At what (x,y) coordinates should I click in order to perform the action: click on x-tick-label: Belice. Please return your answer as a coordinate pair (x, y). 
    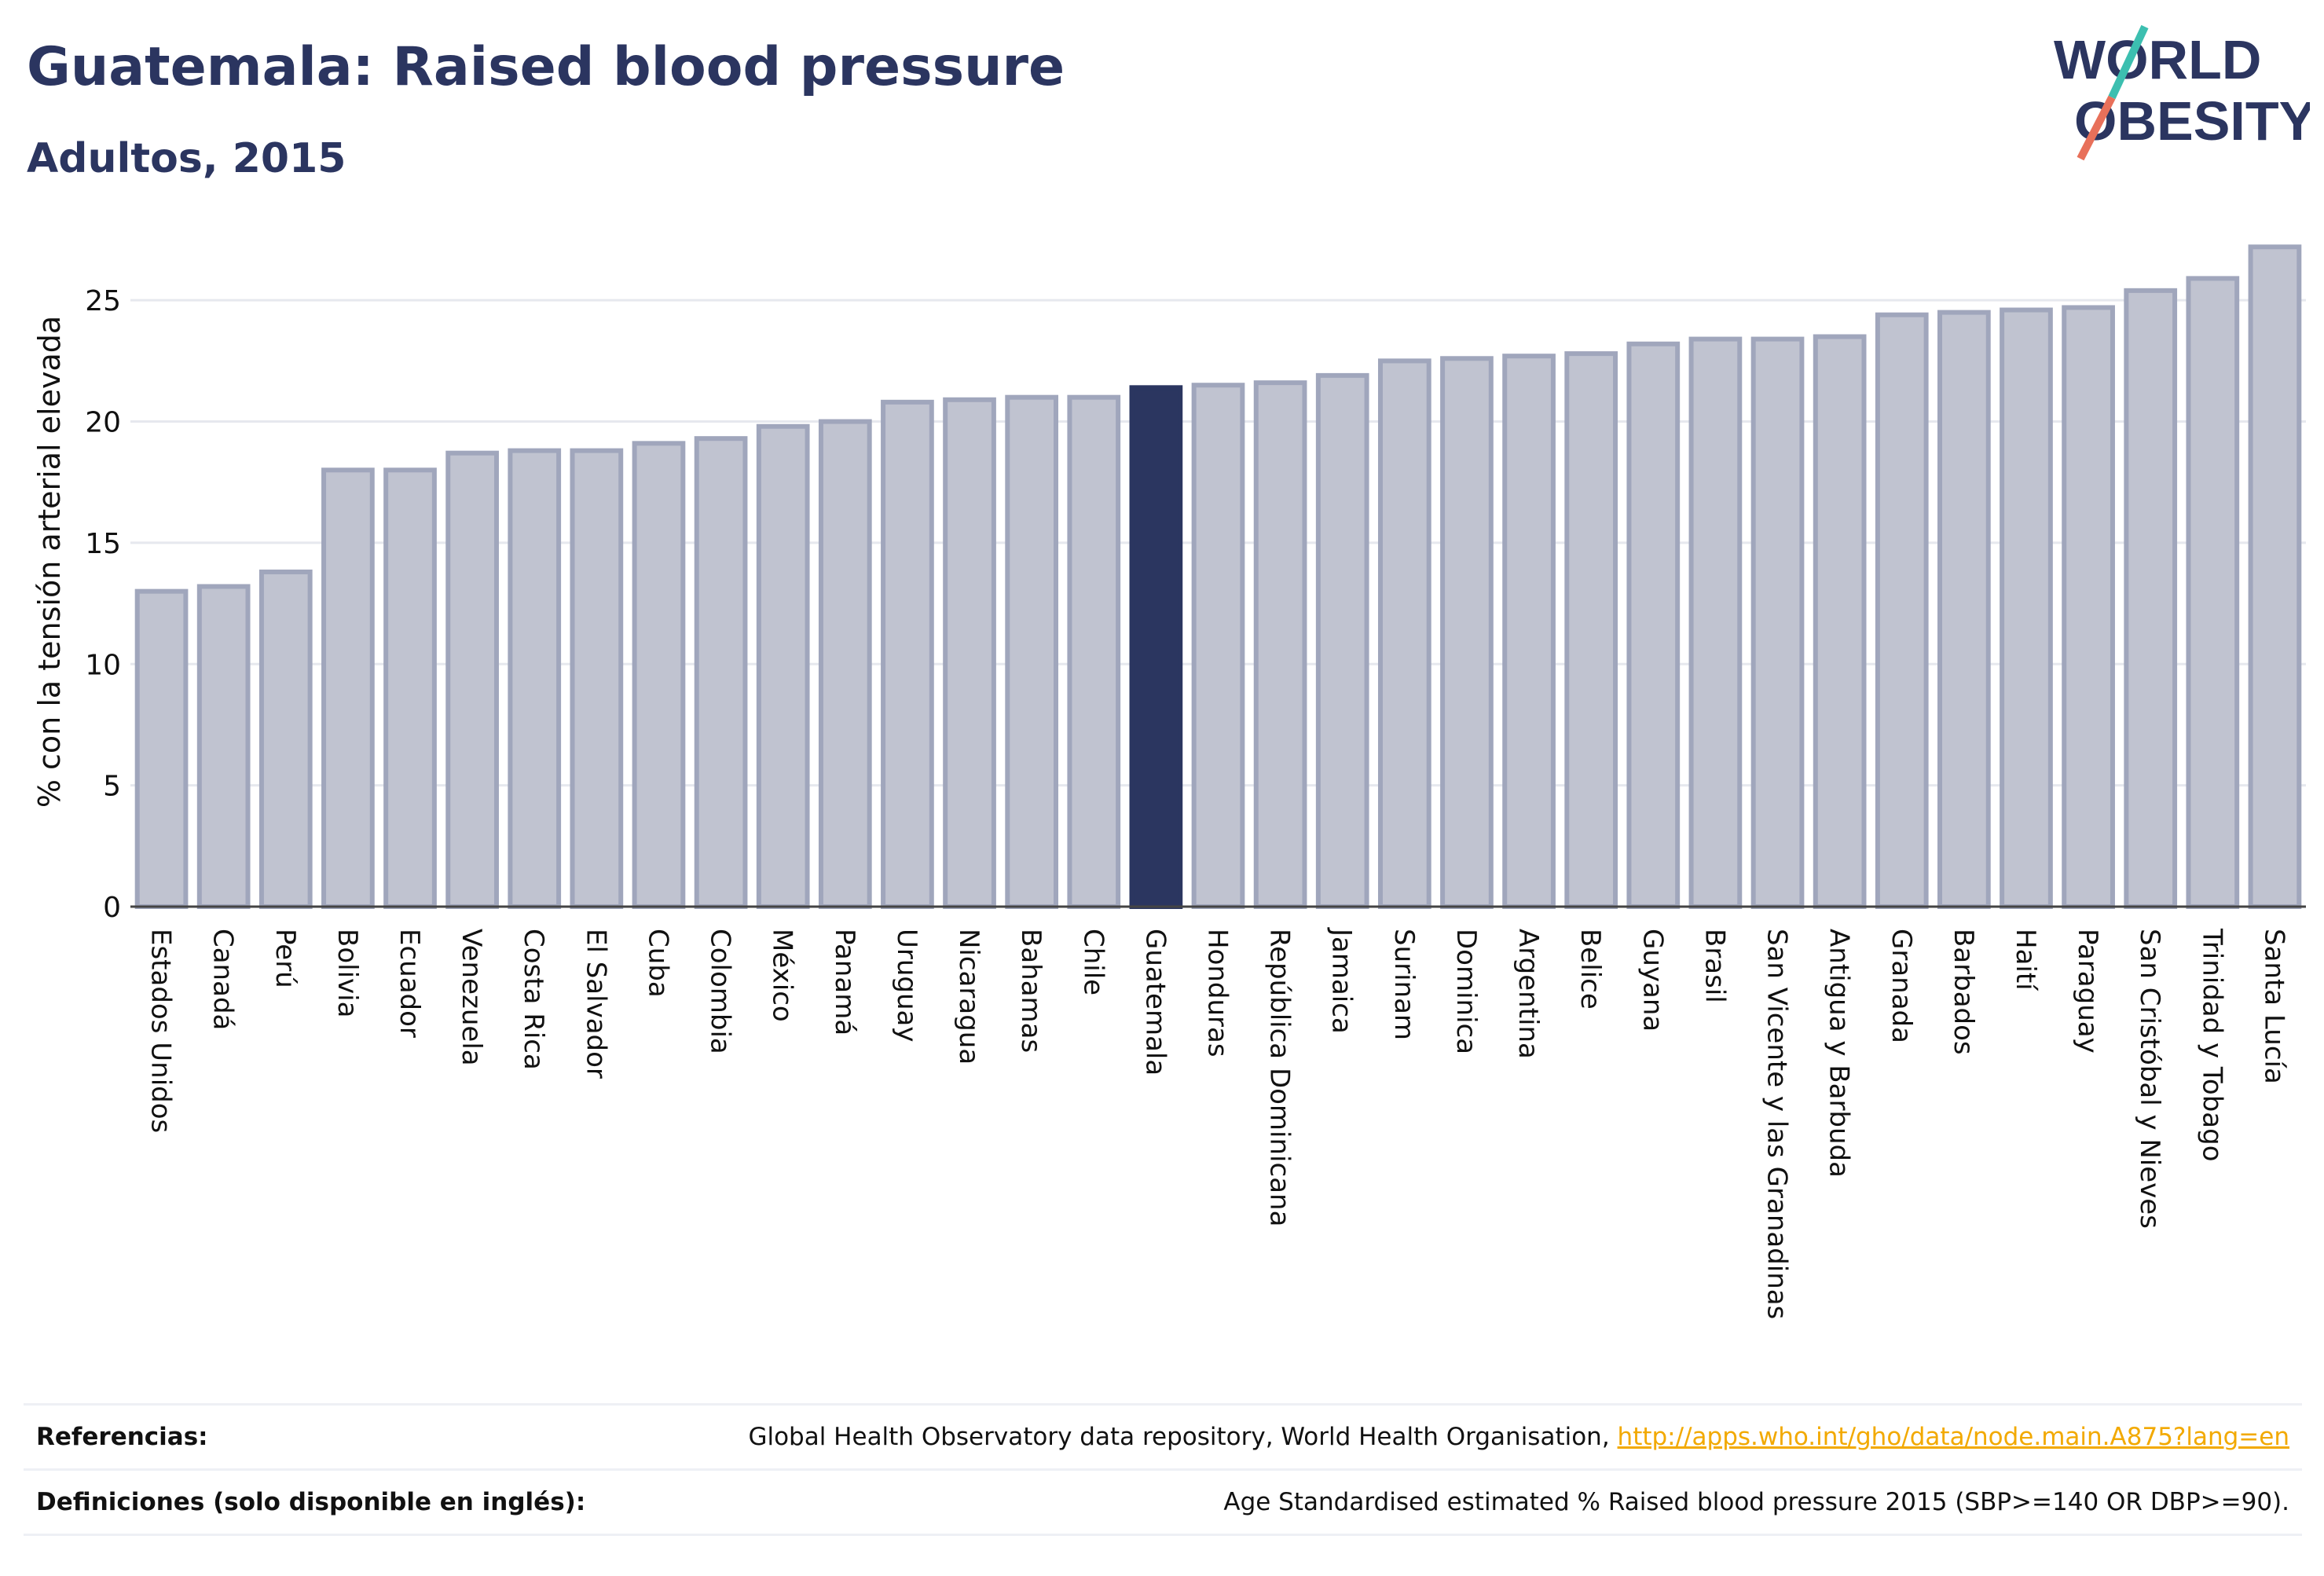
    Looking at the image, I should click on (1590, 969).